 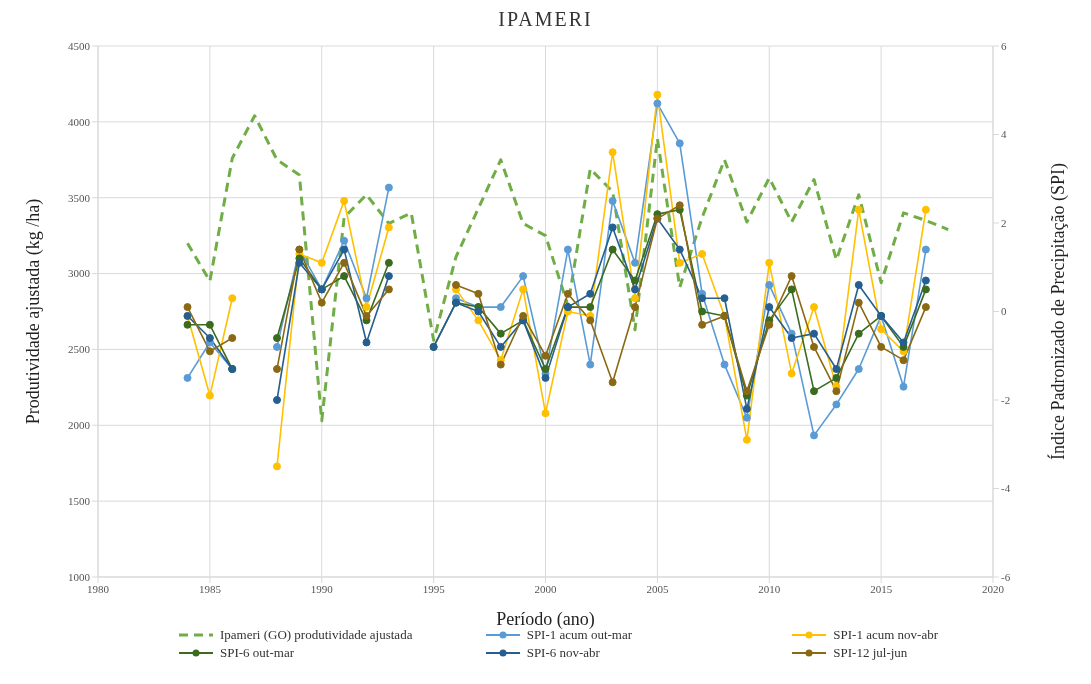 I want to click on x-tick-label: 1995, so click(x=434, y=588).